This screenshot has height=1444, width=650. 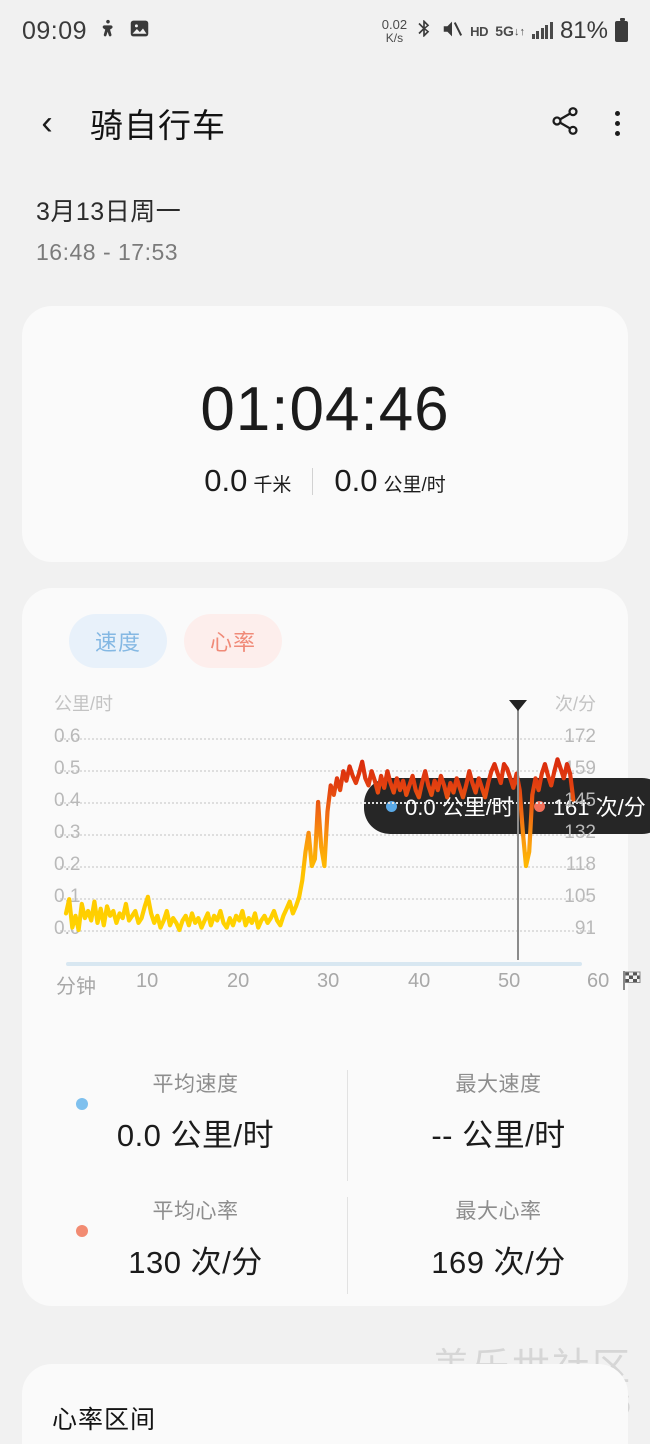 I want to click on distance-unit: 千米, so click(x=272, y=485).